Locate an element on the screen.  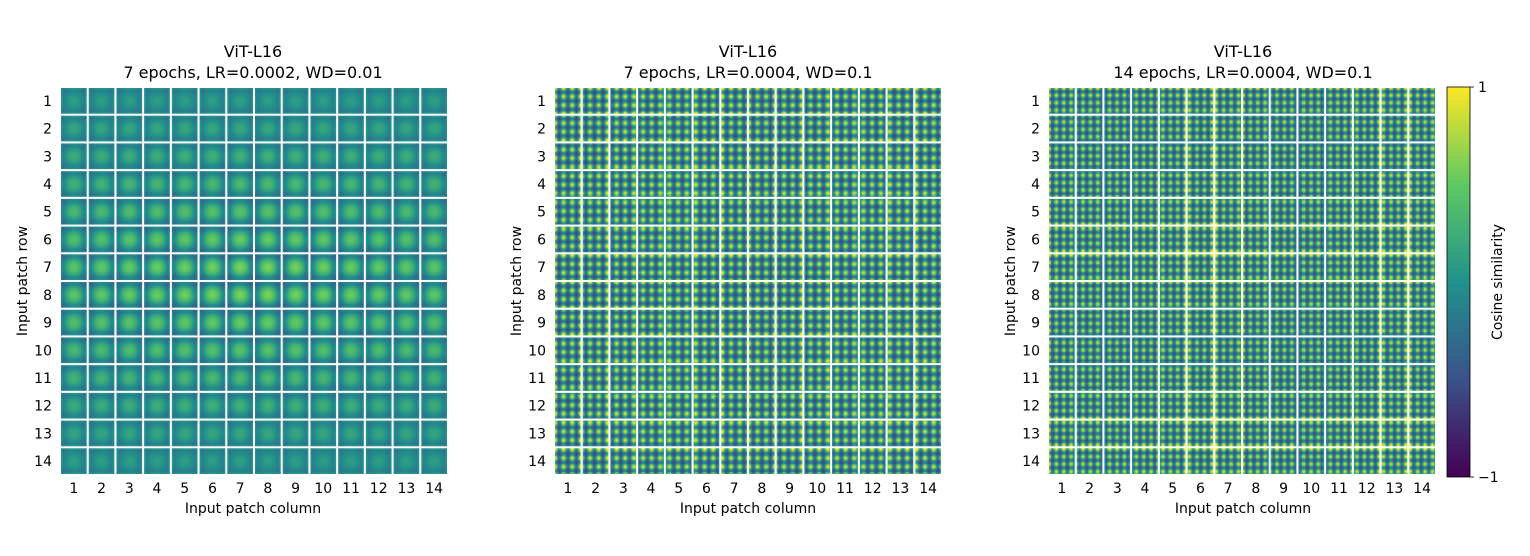
row-tick-label: 8 is located at coordinates (47, 296).